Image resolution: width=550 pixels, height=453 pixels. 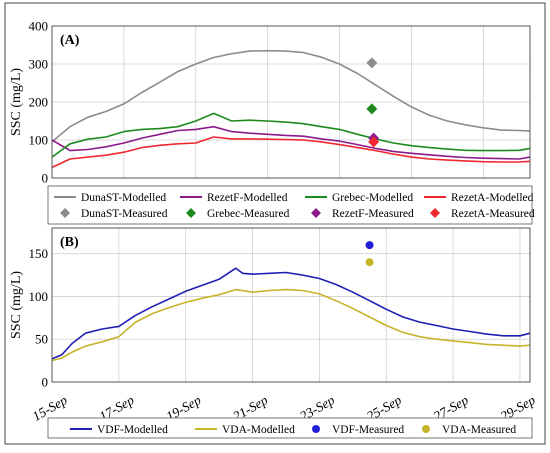 I want to click on legend-label-vdf-modelled: VDF-Modelled, so click(x=132, y=430).